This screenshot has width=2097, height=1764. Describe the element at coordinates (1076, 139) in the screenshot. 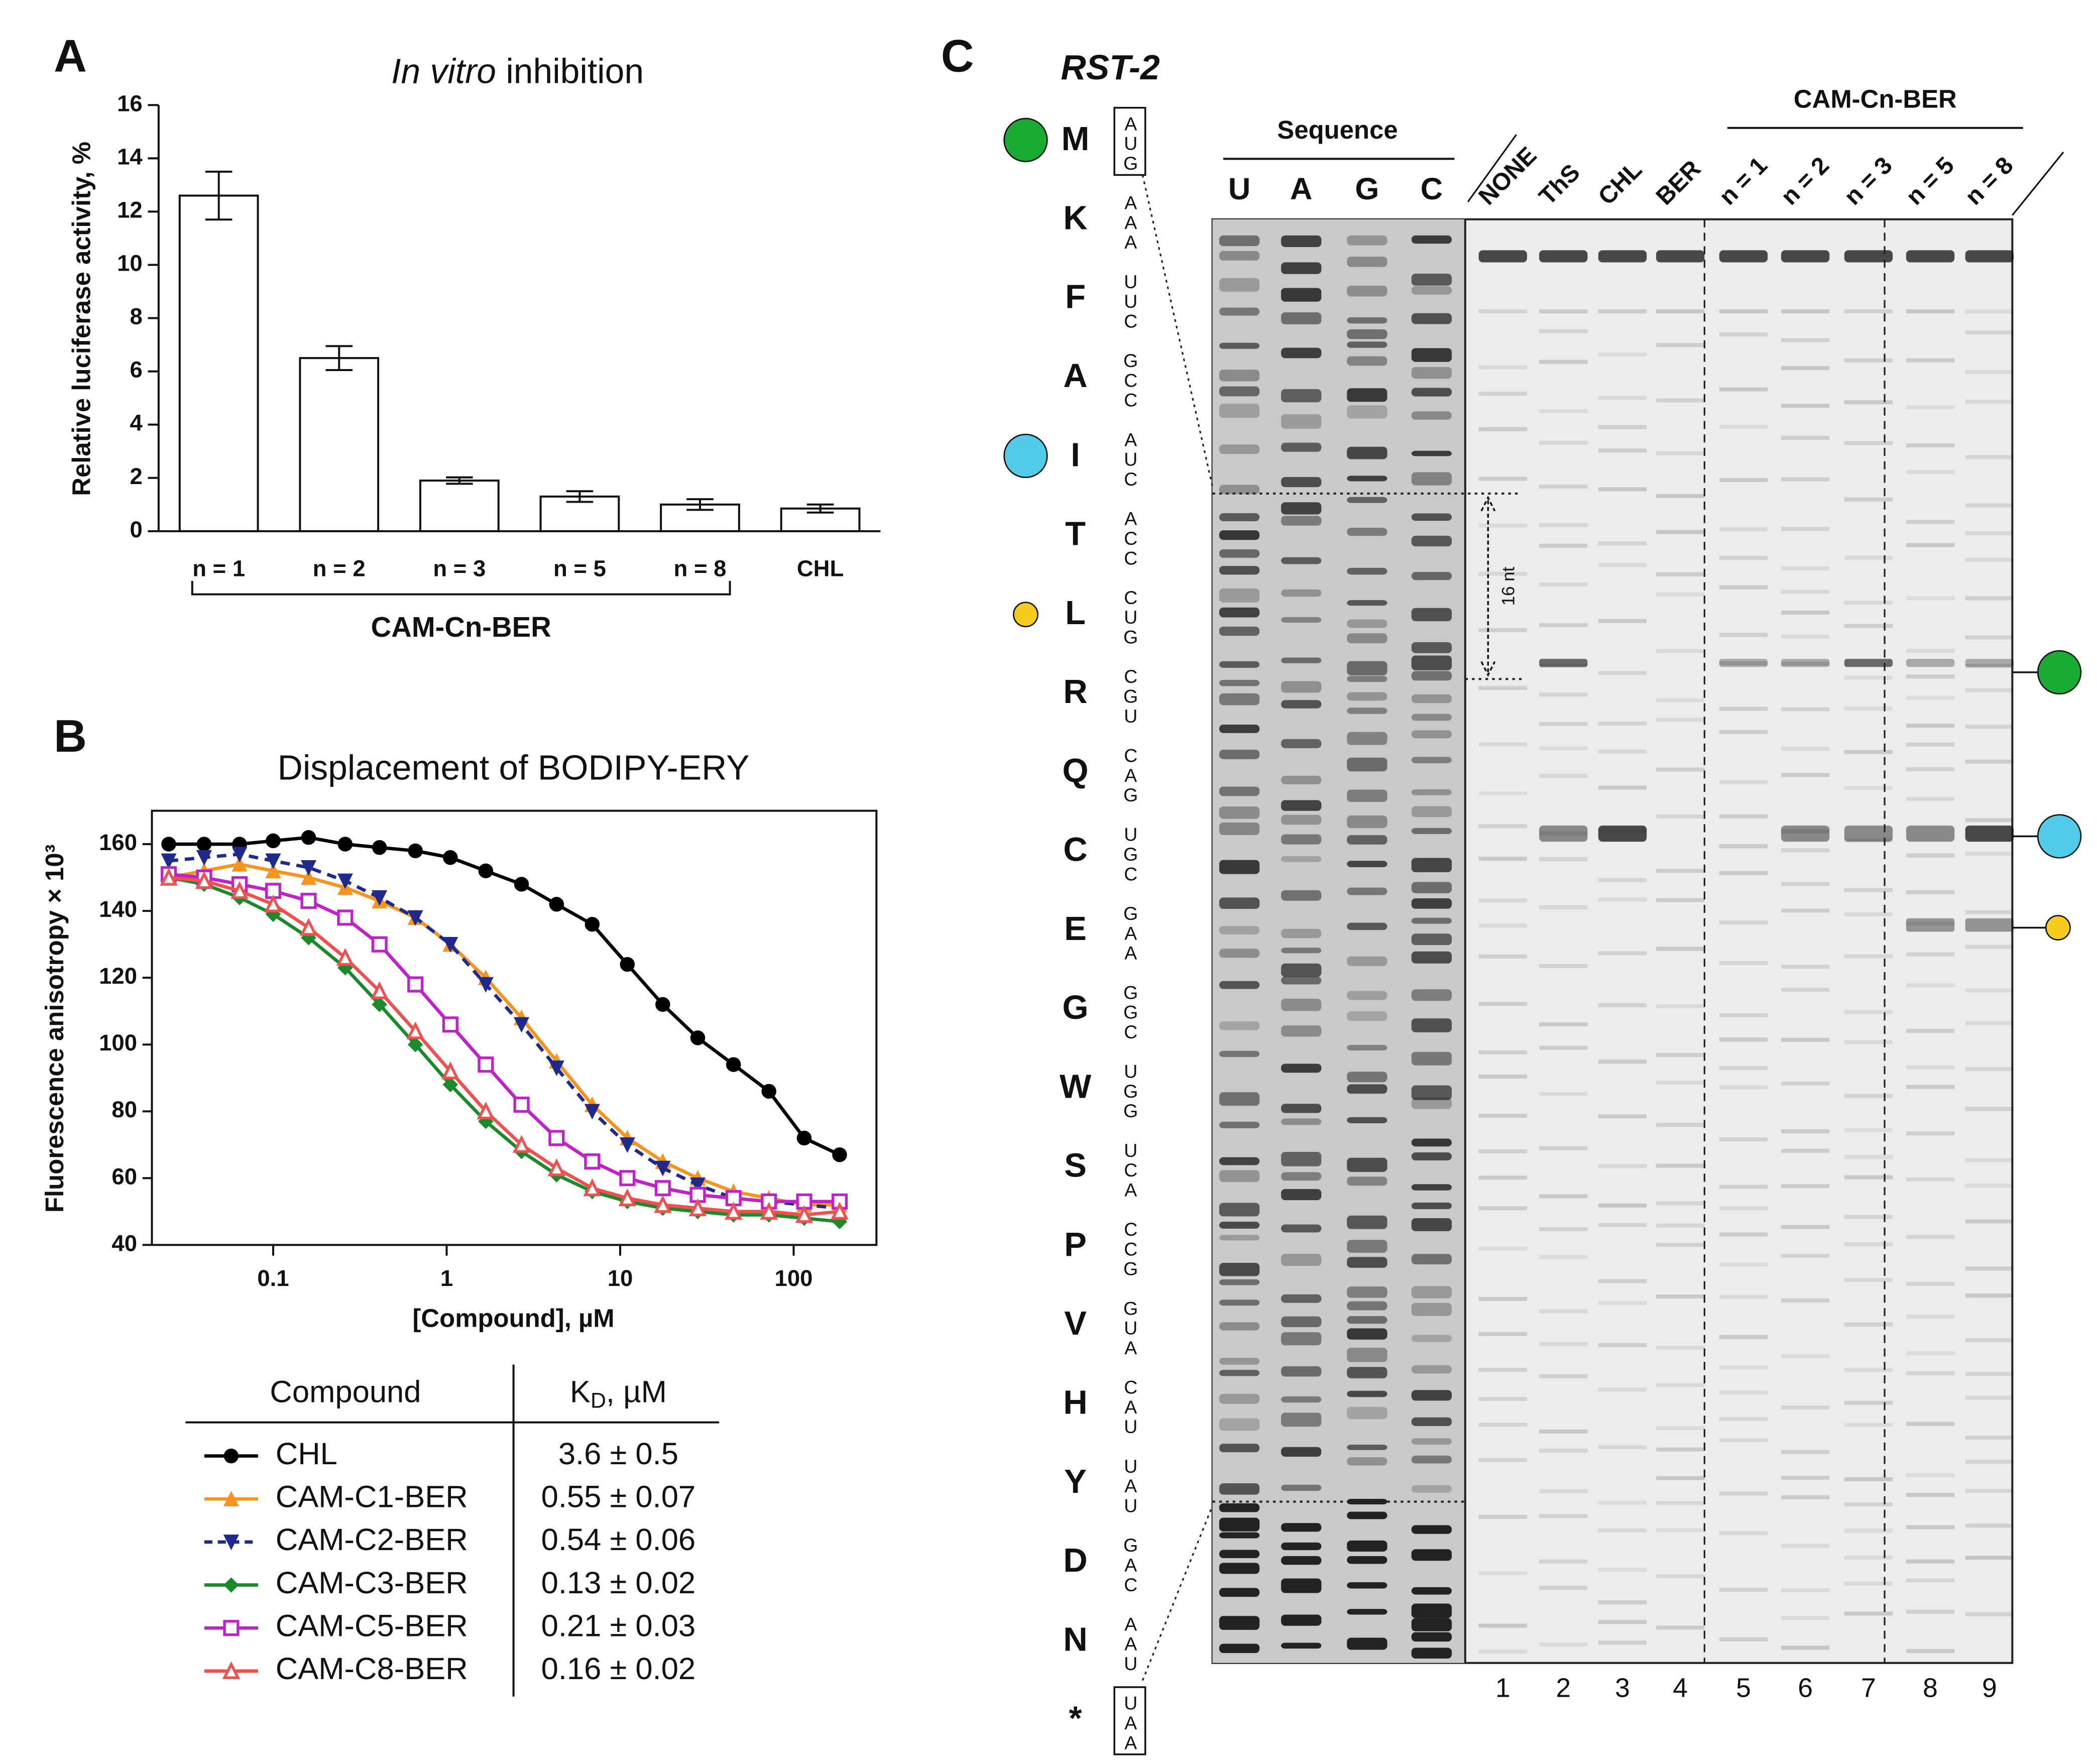

I see `amino-acid: M` at that location.